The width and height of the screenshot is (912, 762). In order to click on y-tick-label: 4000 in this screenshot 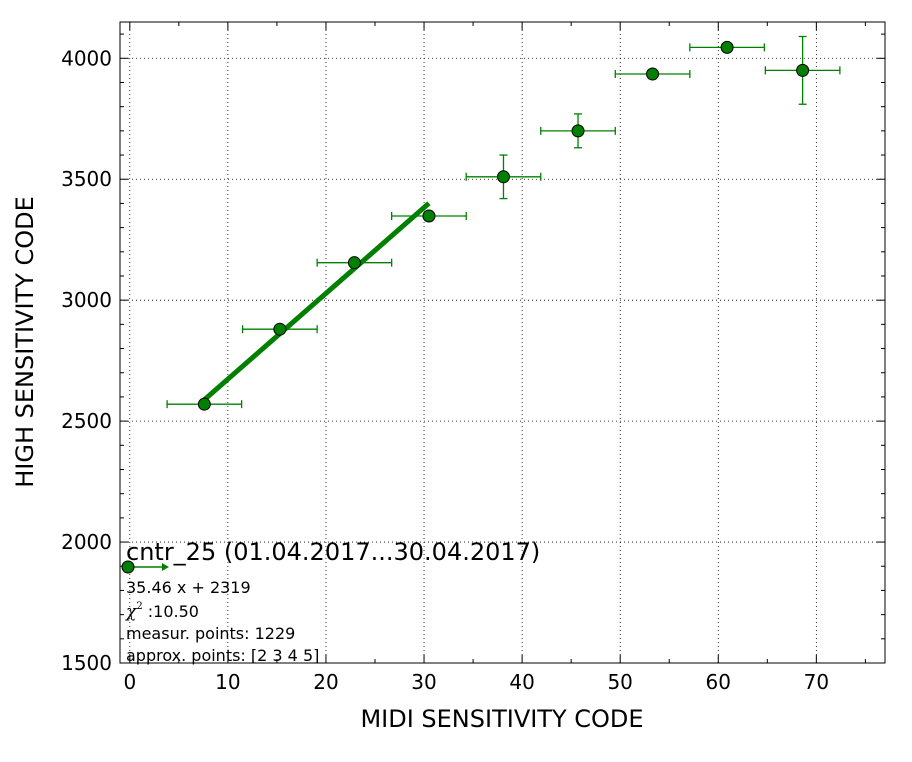, I will do `click(86, 58)`.